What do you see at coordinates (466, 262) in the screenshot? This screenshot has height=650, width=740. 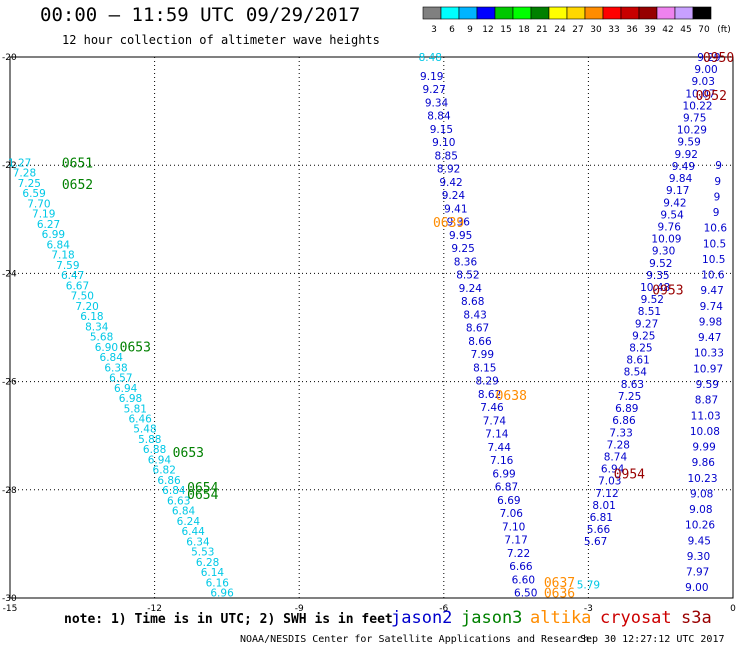 I see `wave-height-value: 8.36` at bounding box center [466, 262].